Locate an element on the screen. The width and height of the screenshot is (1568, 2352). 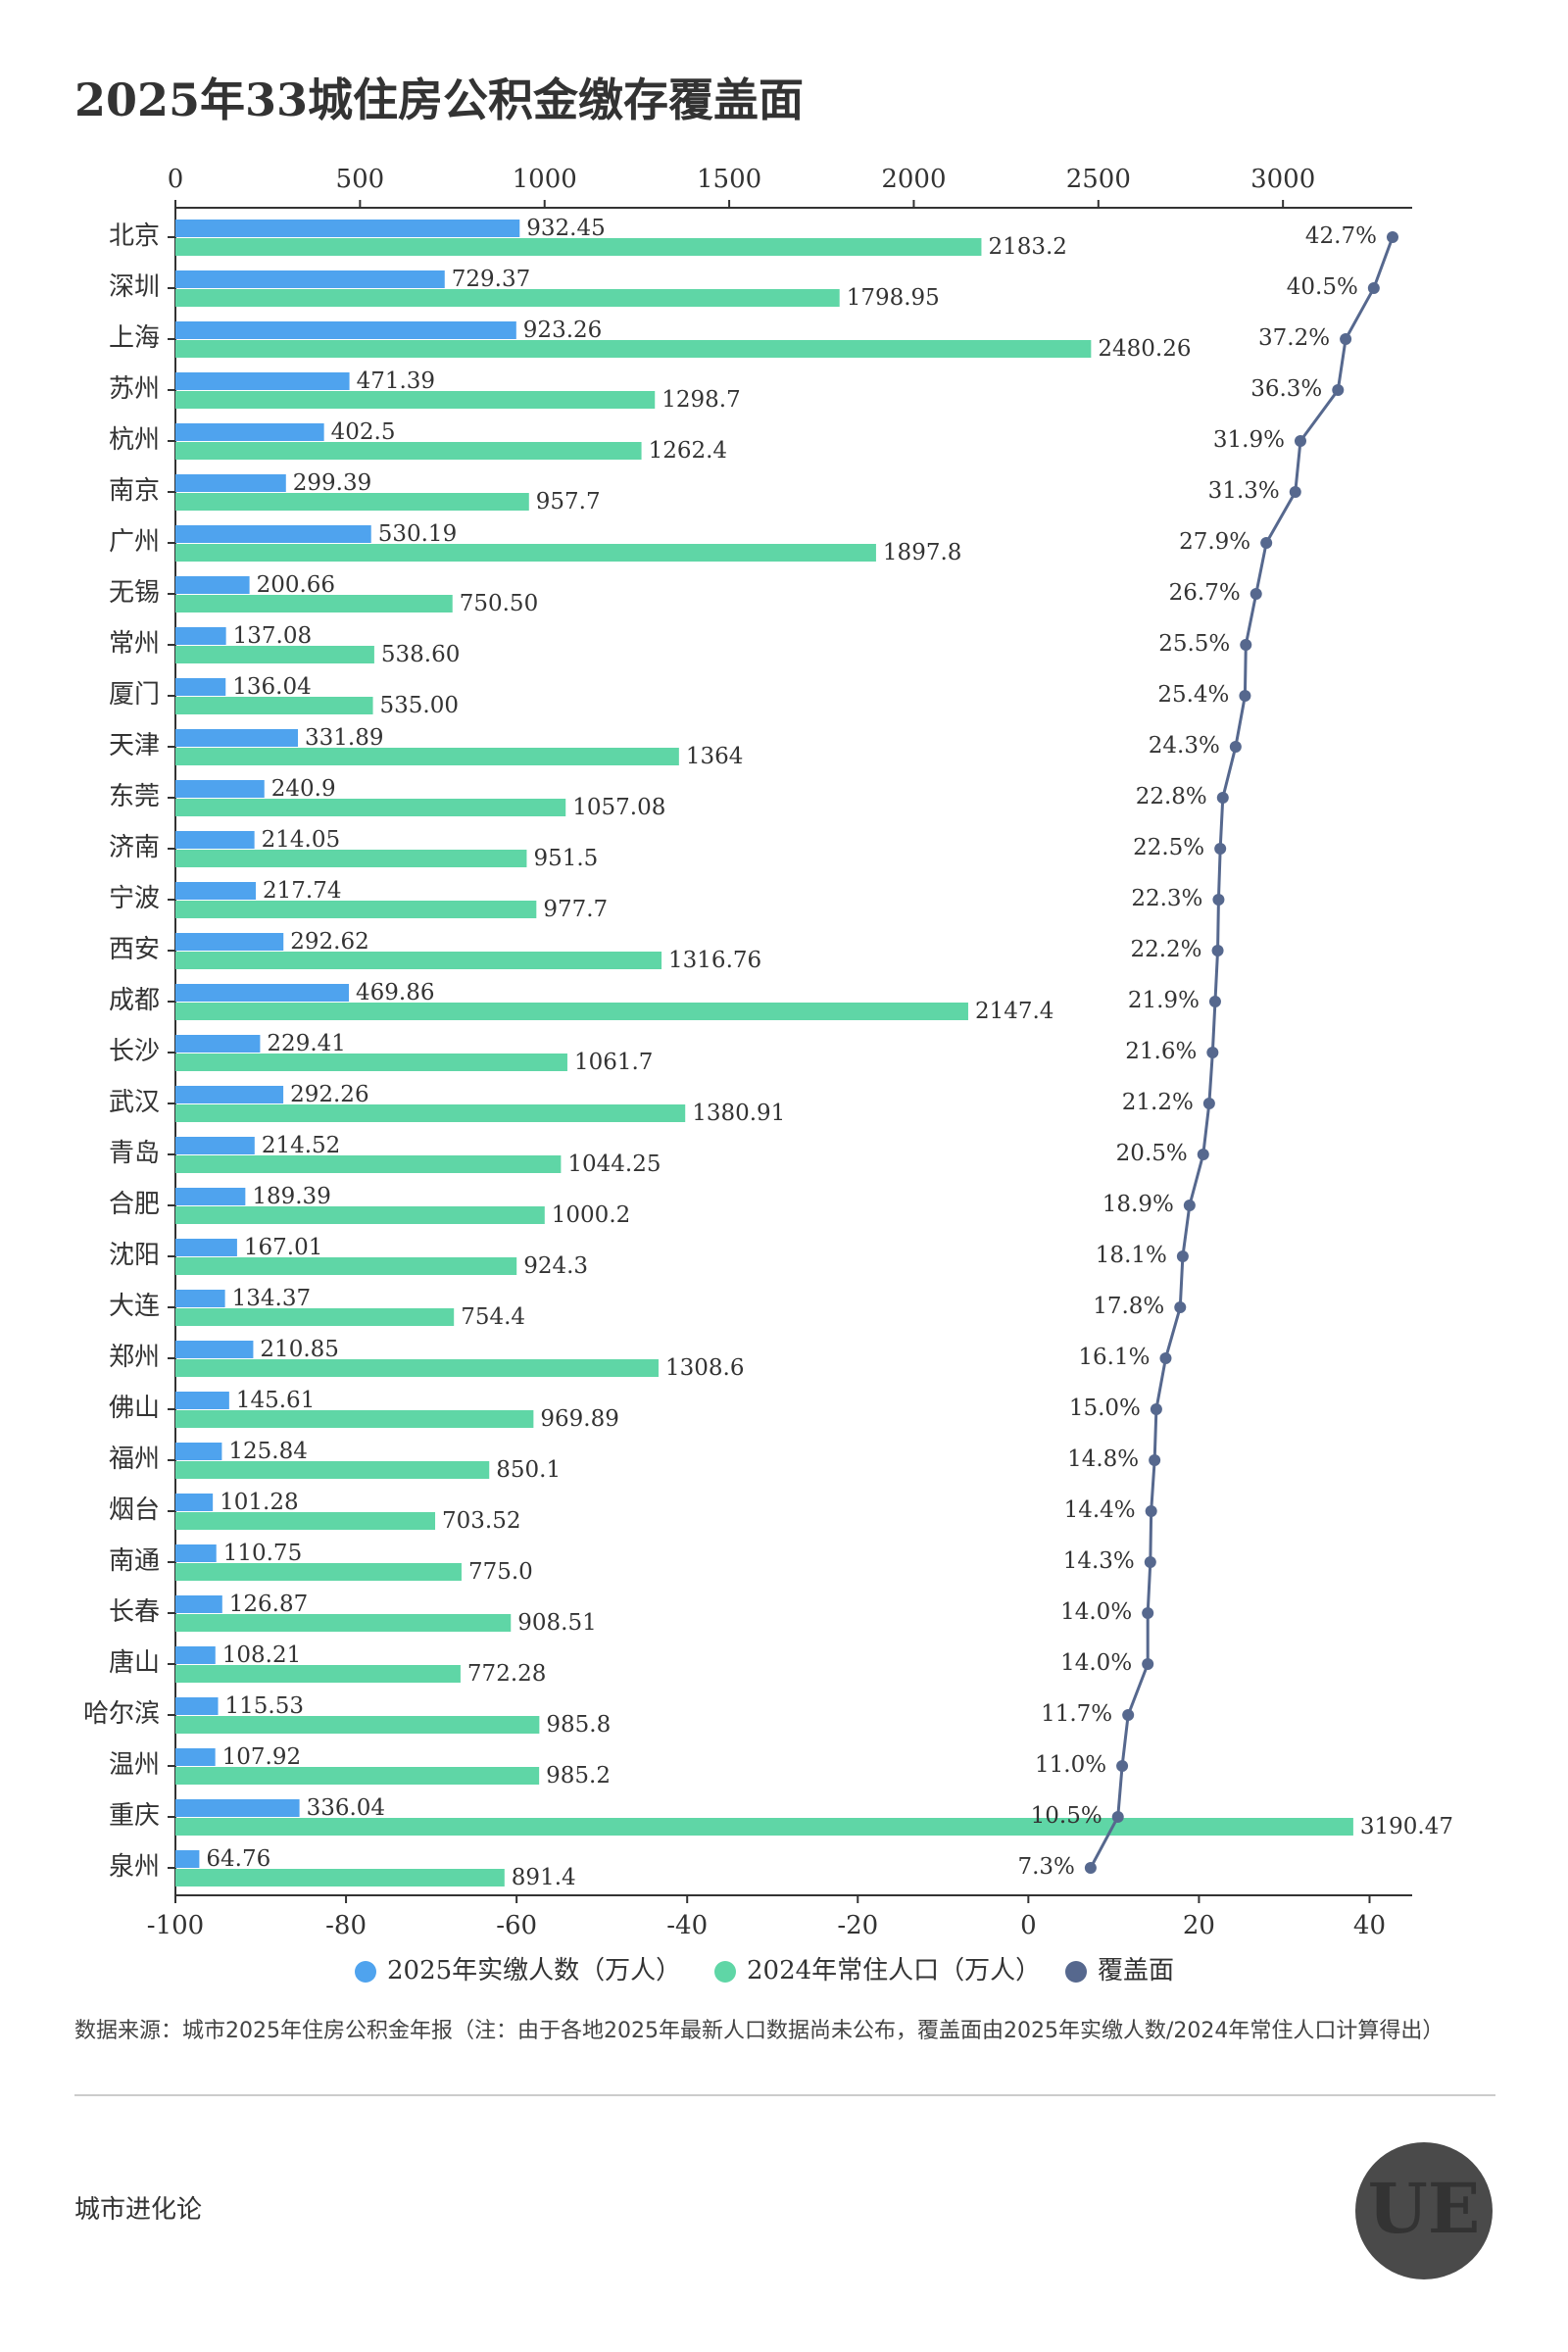
coverage-label: 14.0% is located at coordinates (1096, 1612).